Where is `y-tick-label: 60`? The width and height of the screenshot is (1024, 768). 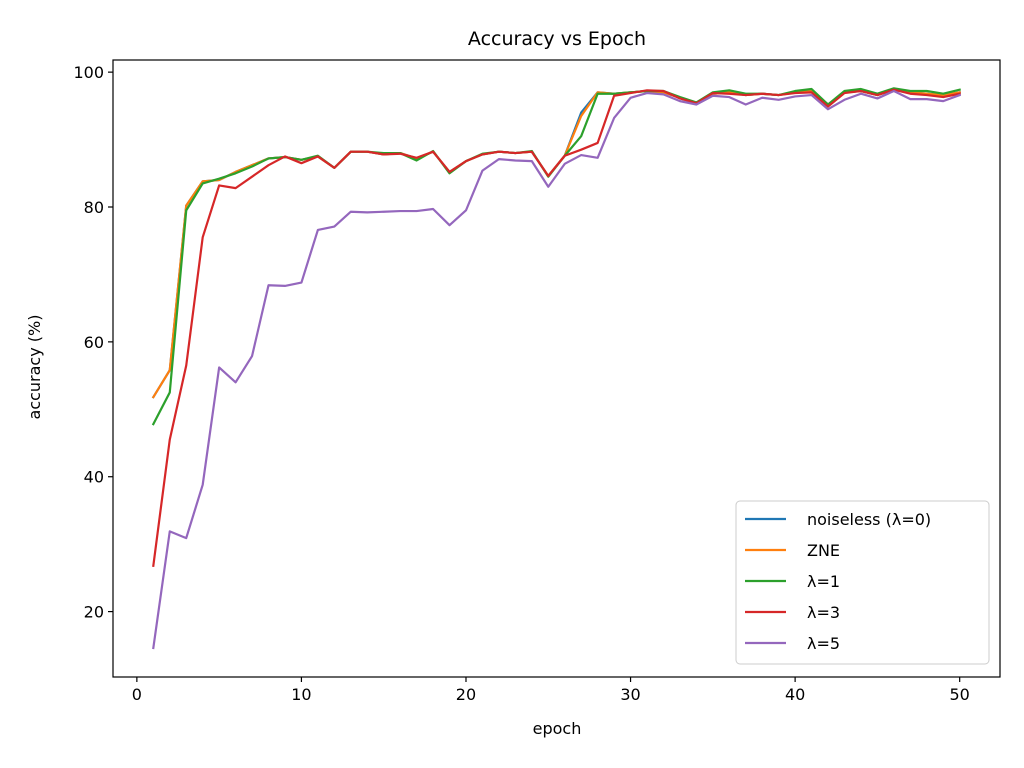
y-tick-label: 60 is located at coordinates (94, 342).